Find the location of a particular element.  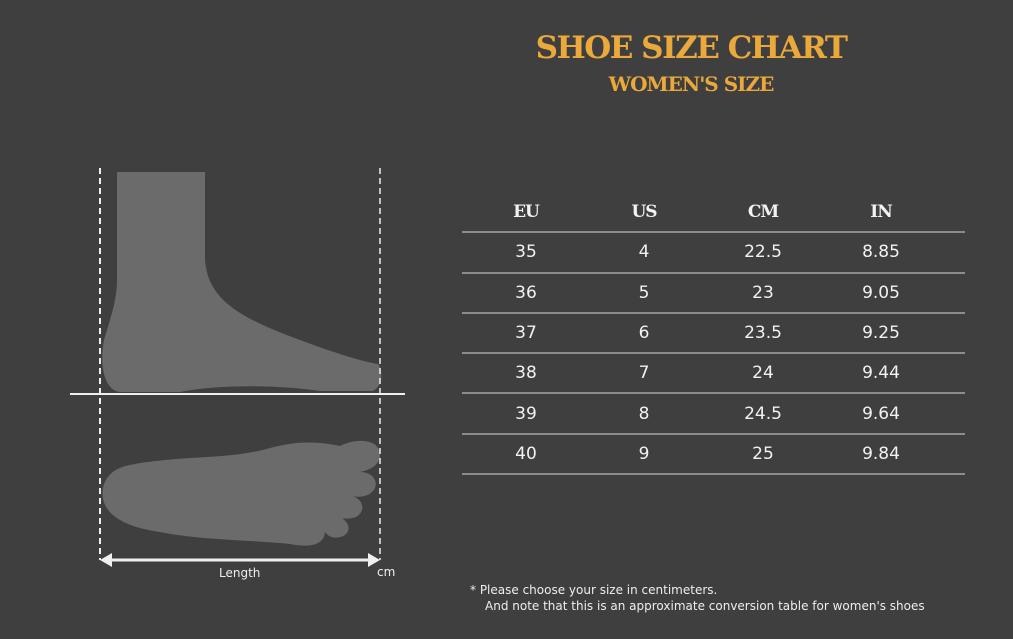

table-cell: 39 is located at coordinates (526, 413).